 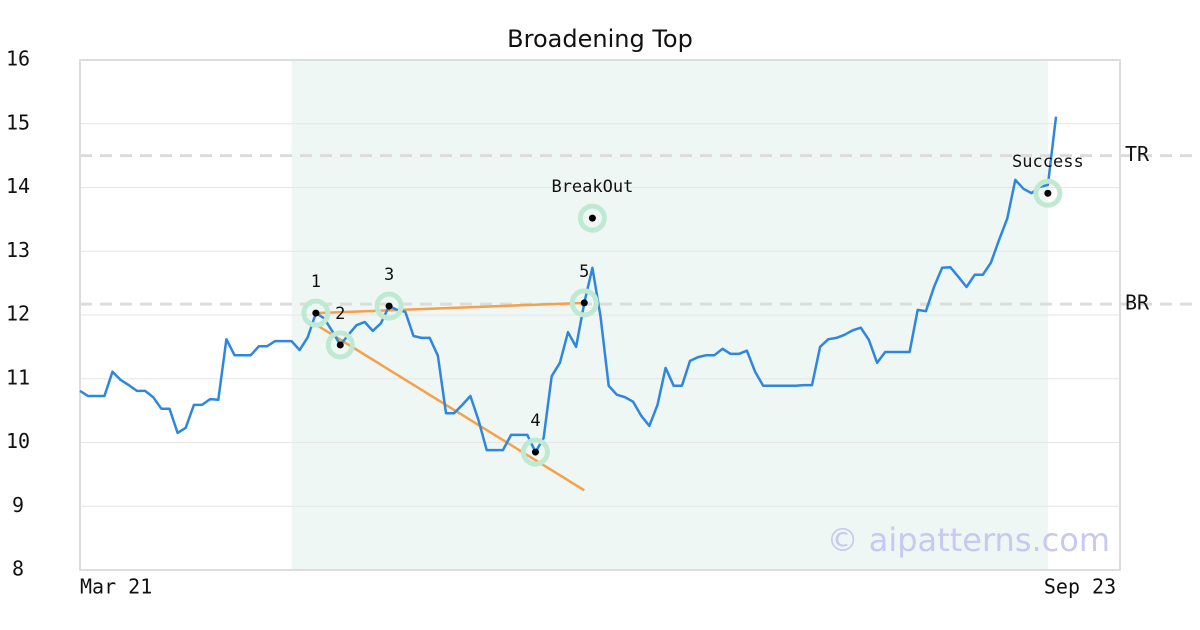 I want to click on y-tick-label: 12, so click(x=18, y=314).